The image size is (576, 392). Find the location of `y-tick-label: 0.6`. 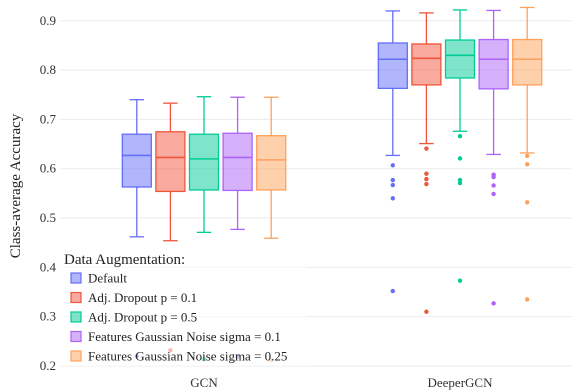

y-tick-label: 0.6 is located at coordinates (48, 168).